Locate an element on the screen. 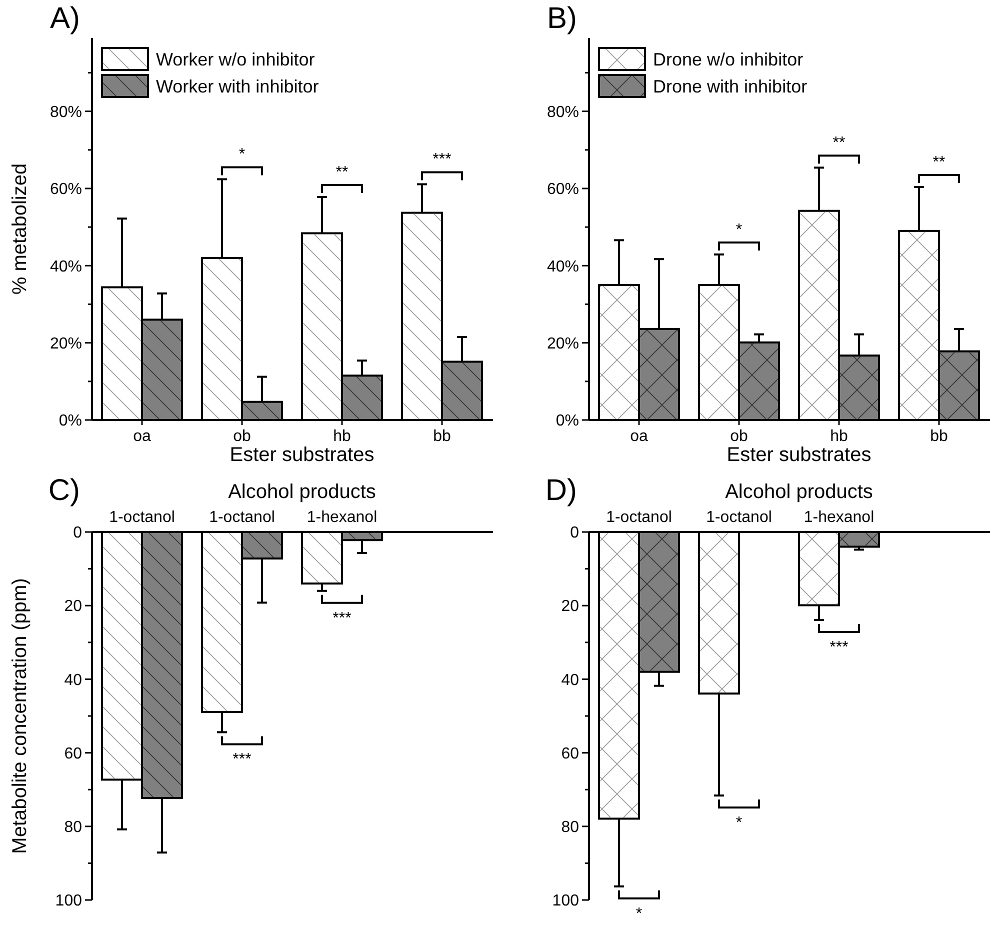  legend-label: Worker with inhibitor is located at coordinates (237, 86).